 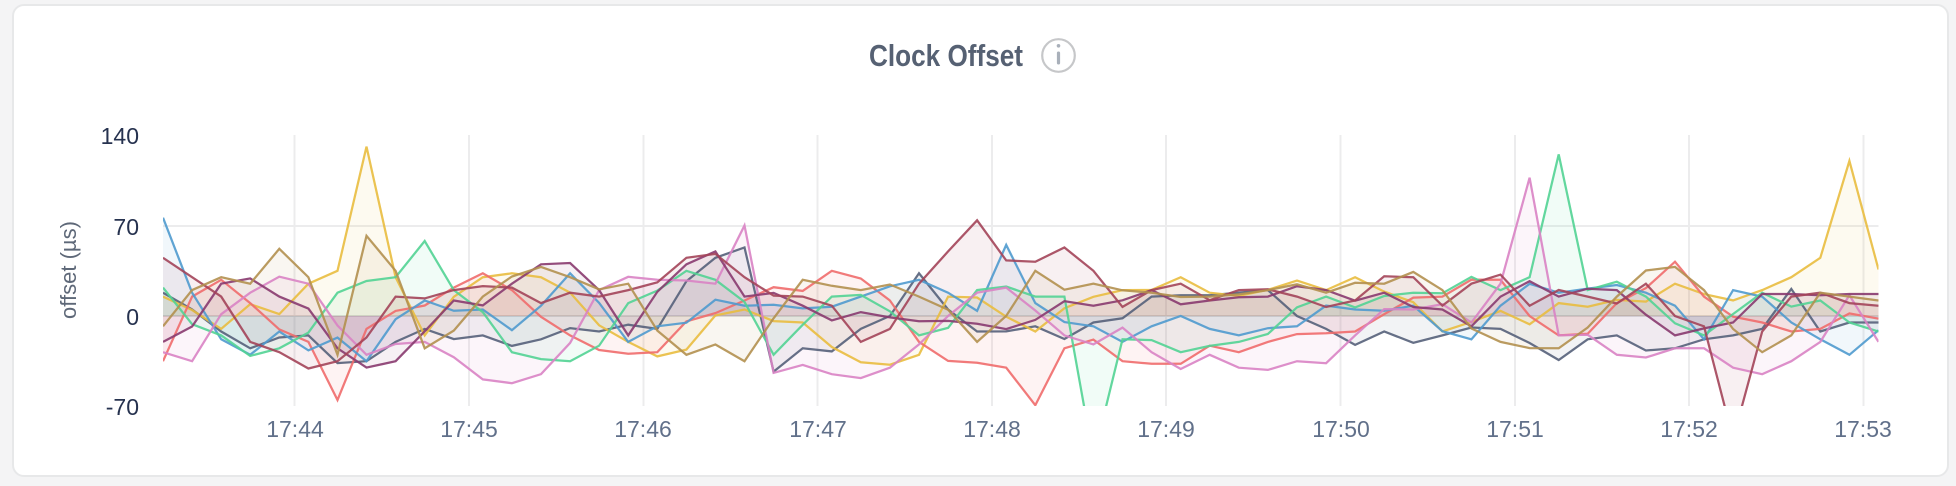 I want to click on svg-text: 140, so click(x=120, y=136).